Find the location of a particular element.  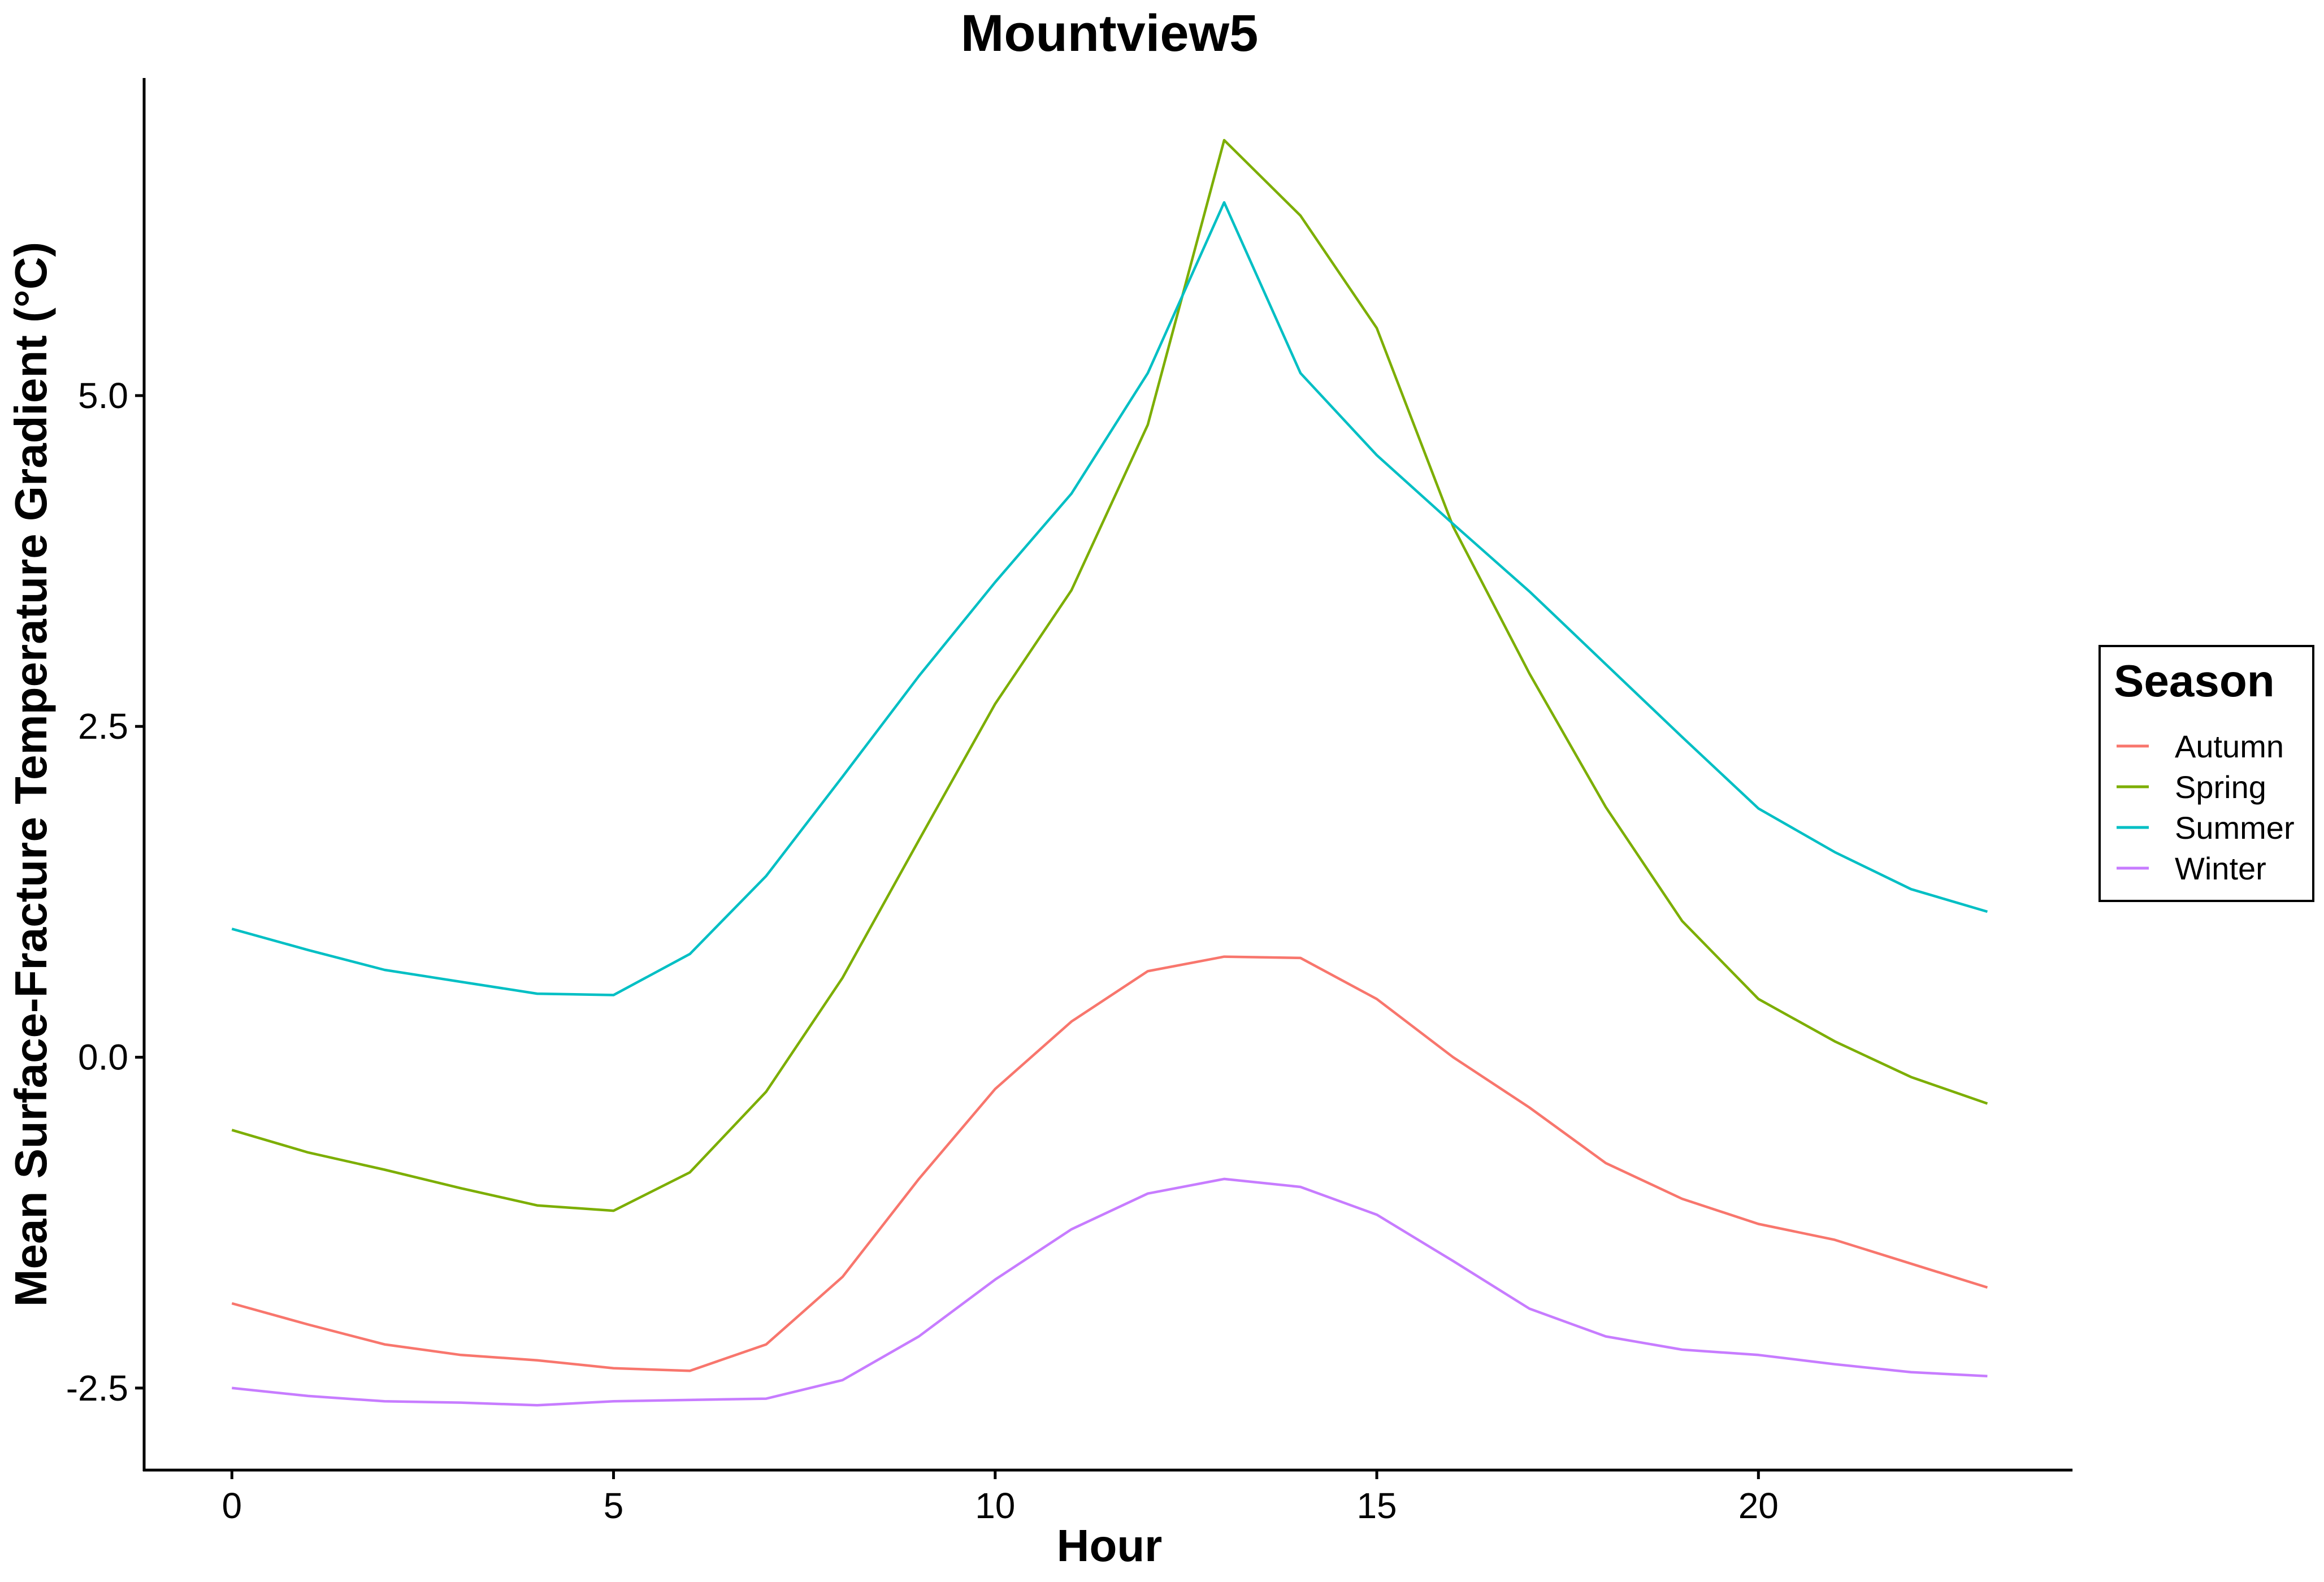

y-tick-label: -2.5 is located at coordinates (97, 1388).